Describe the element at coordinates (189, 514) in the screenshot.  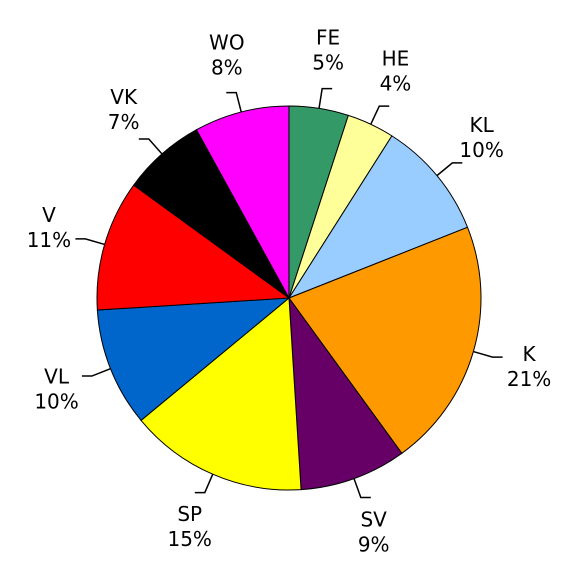
I see `slice-label: SP` at that location.